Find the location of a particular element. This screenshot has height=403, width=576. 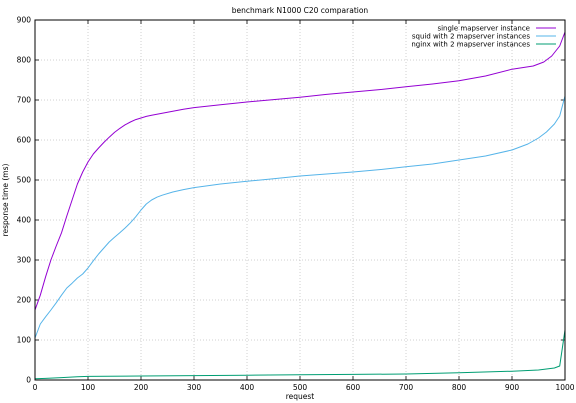

y-tick-label: 700 is located at coordinates (24, 100).